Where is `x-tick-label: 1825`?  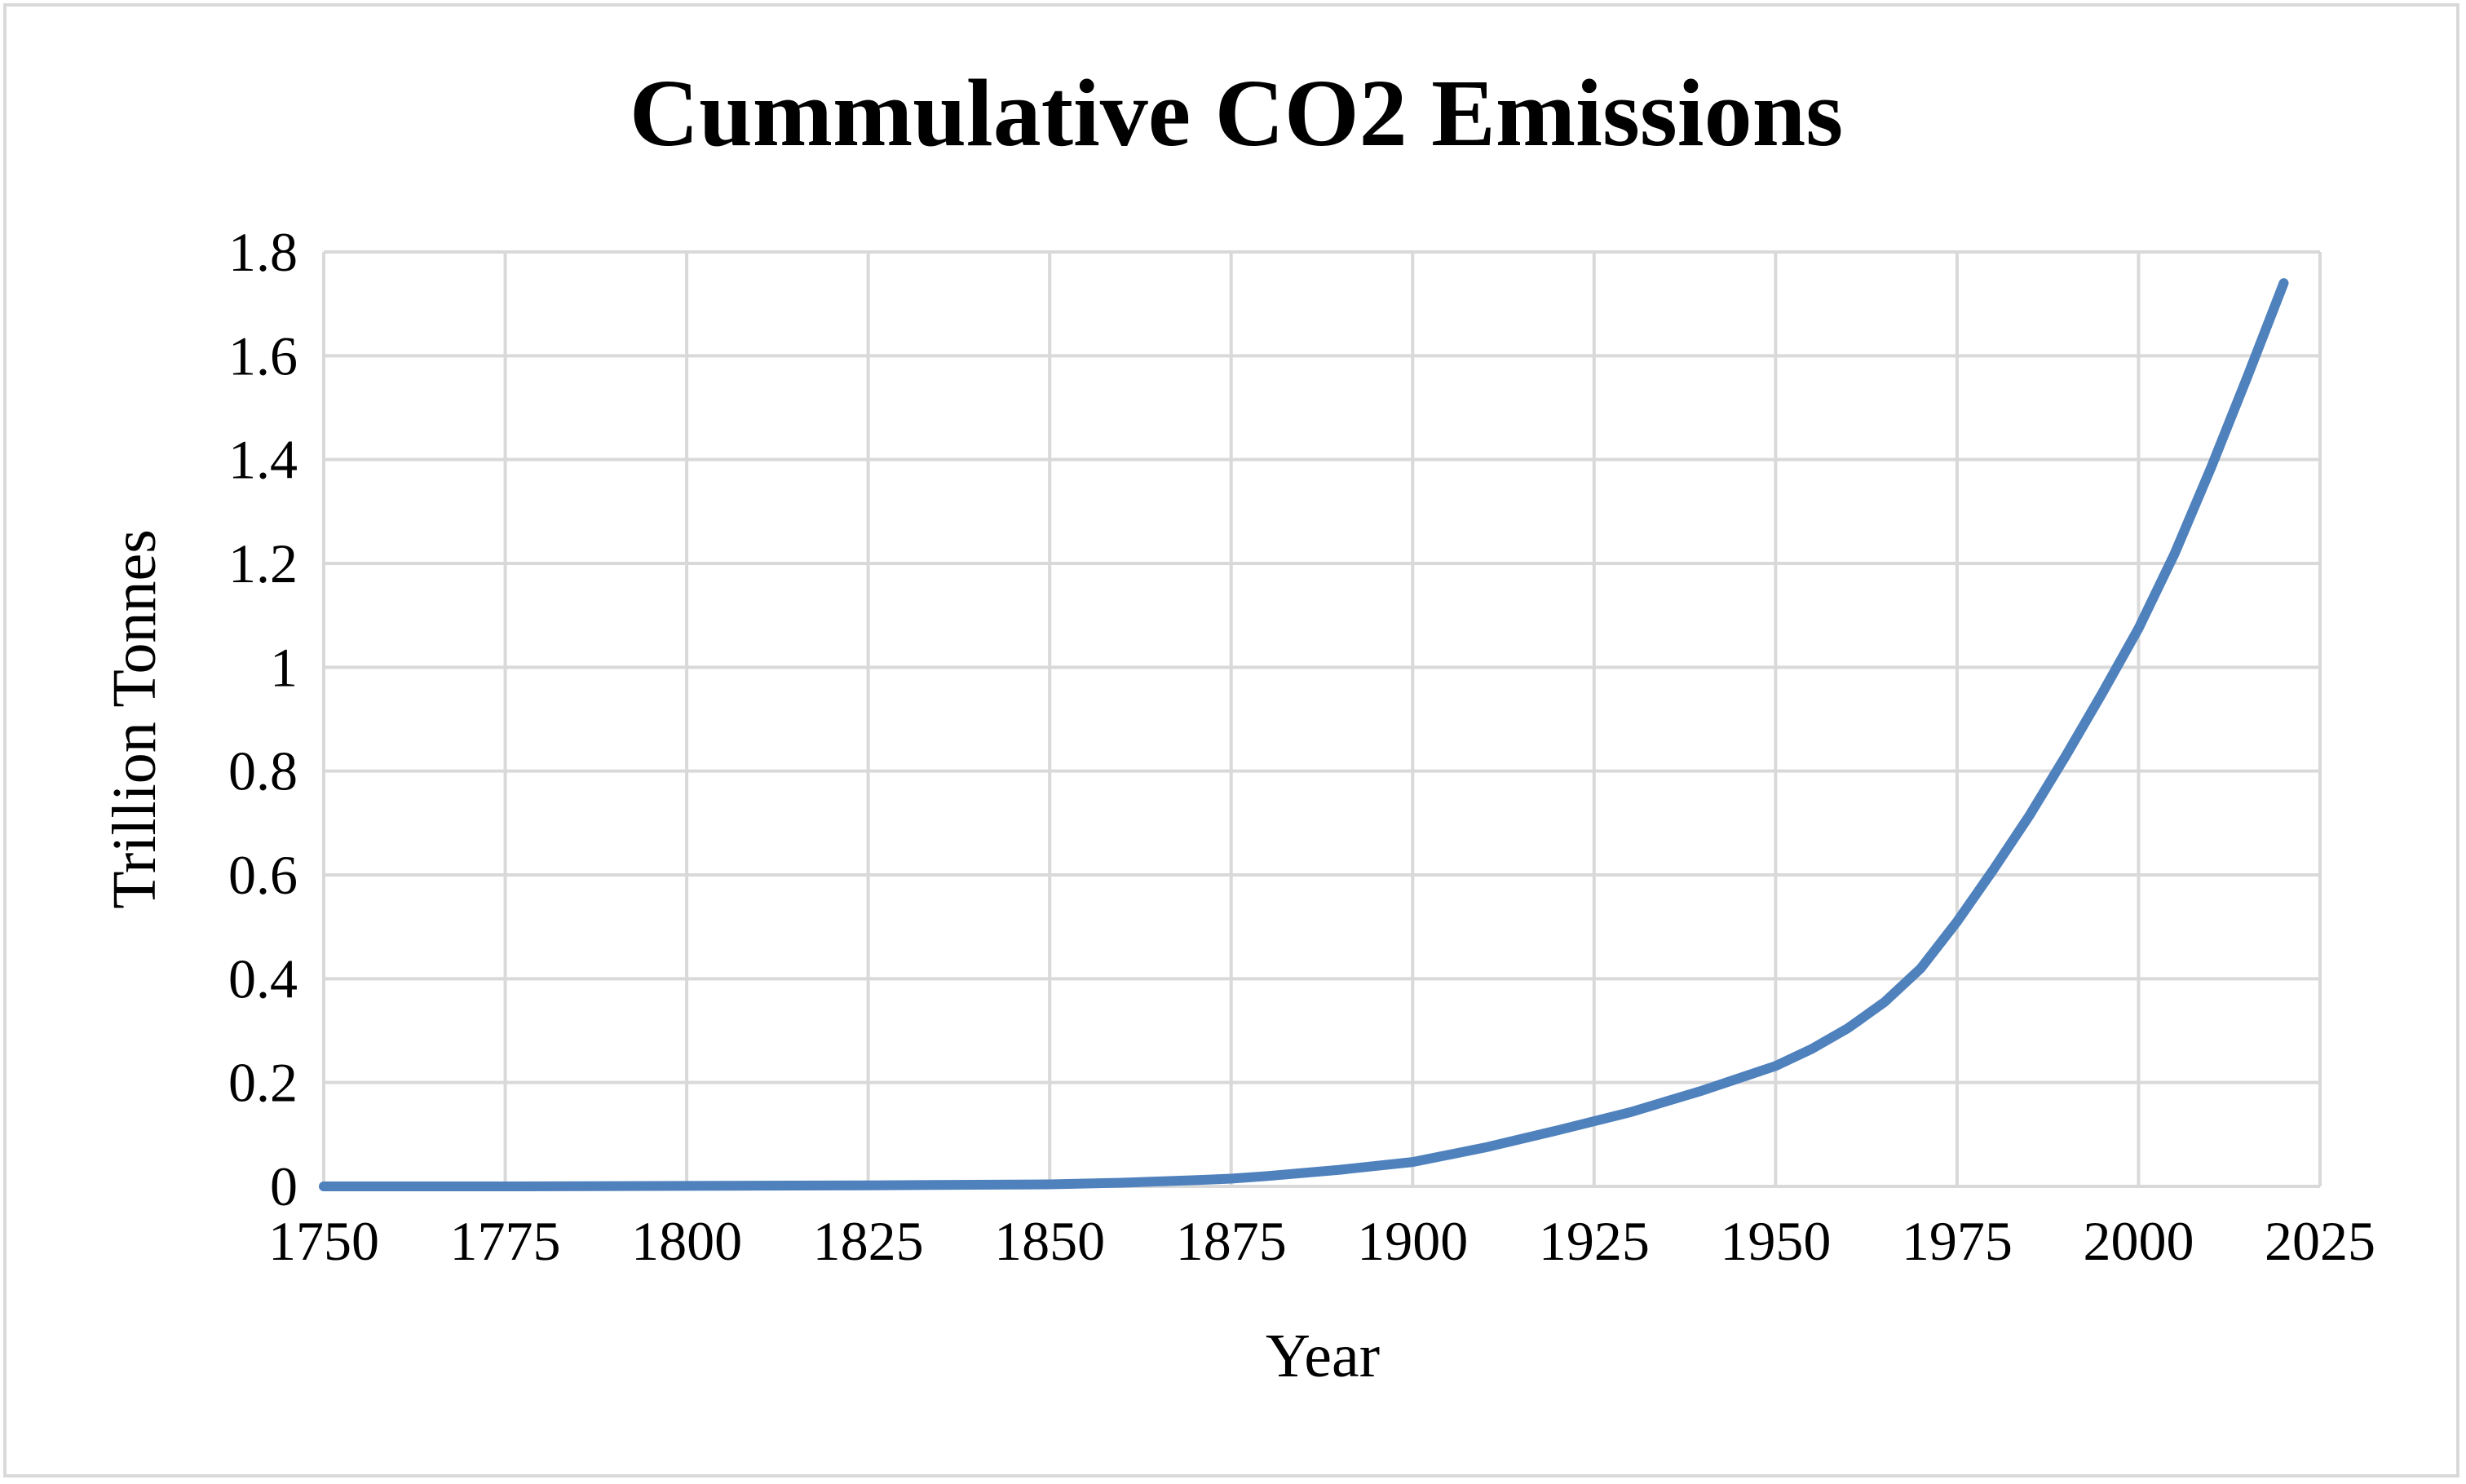
x-tick-label: 1825 is located at coordinates (869, 1241).